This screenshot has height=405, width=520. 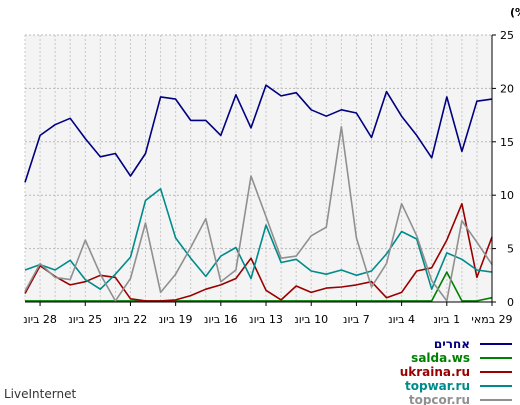 What do you see at coordinates (356, 319) in the screenshot?
I see `x-tick-label-7: 7 ביונ` at bounding box center [356, 319].